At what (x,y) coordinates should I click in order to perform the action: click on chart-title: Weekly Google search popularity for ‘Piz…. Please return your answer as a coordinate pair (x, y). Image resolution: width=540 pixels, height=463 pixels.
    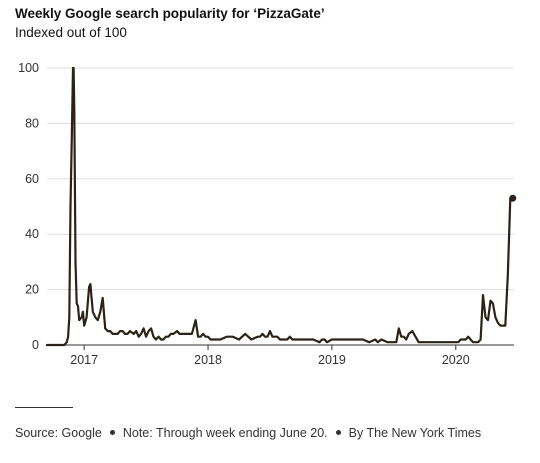
    Looking at the image, I should click on (170, 13).